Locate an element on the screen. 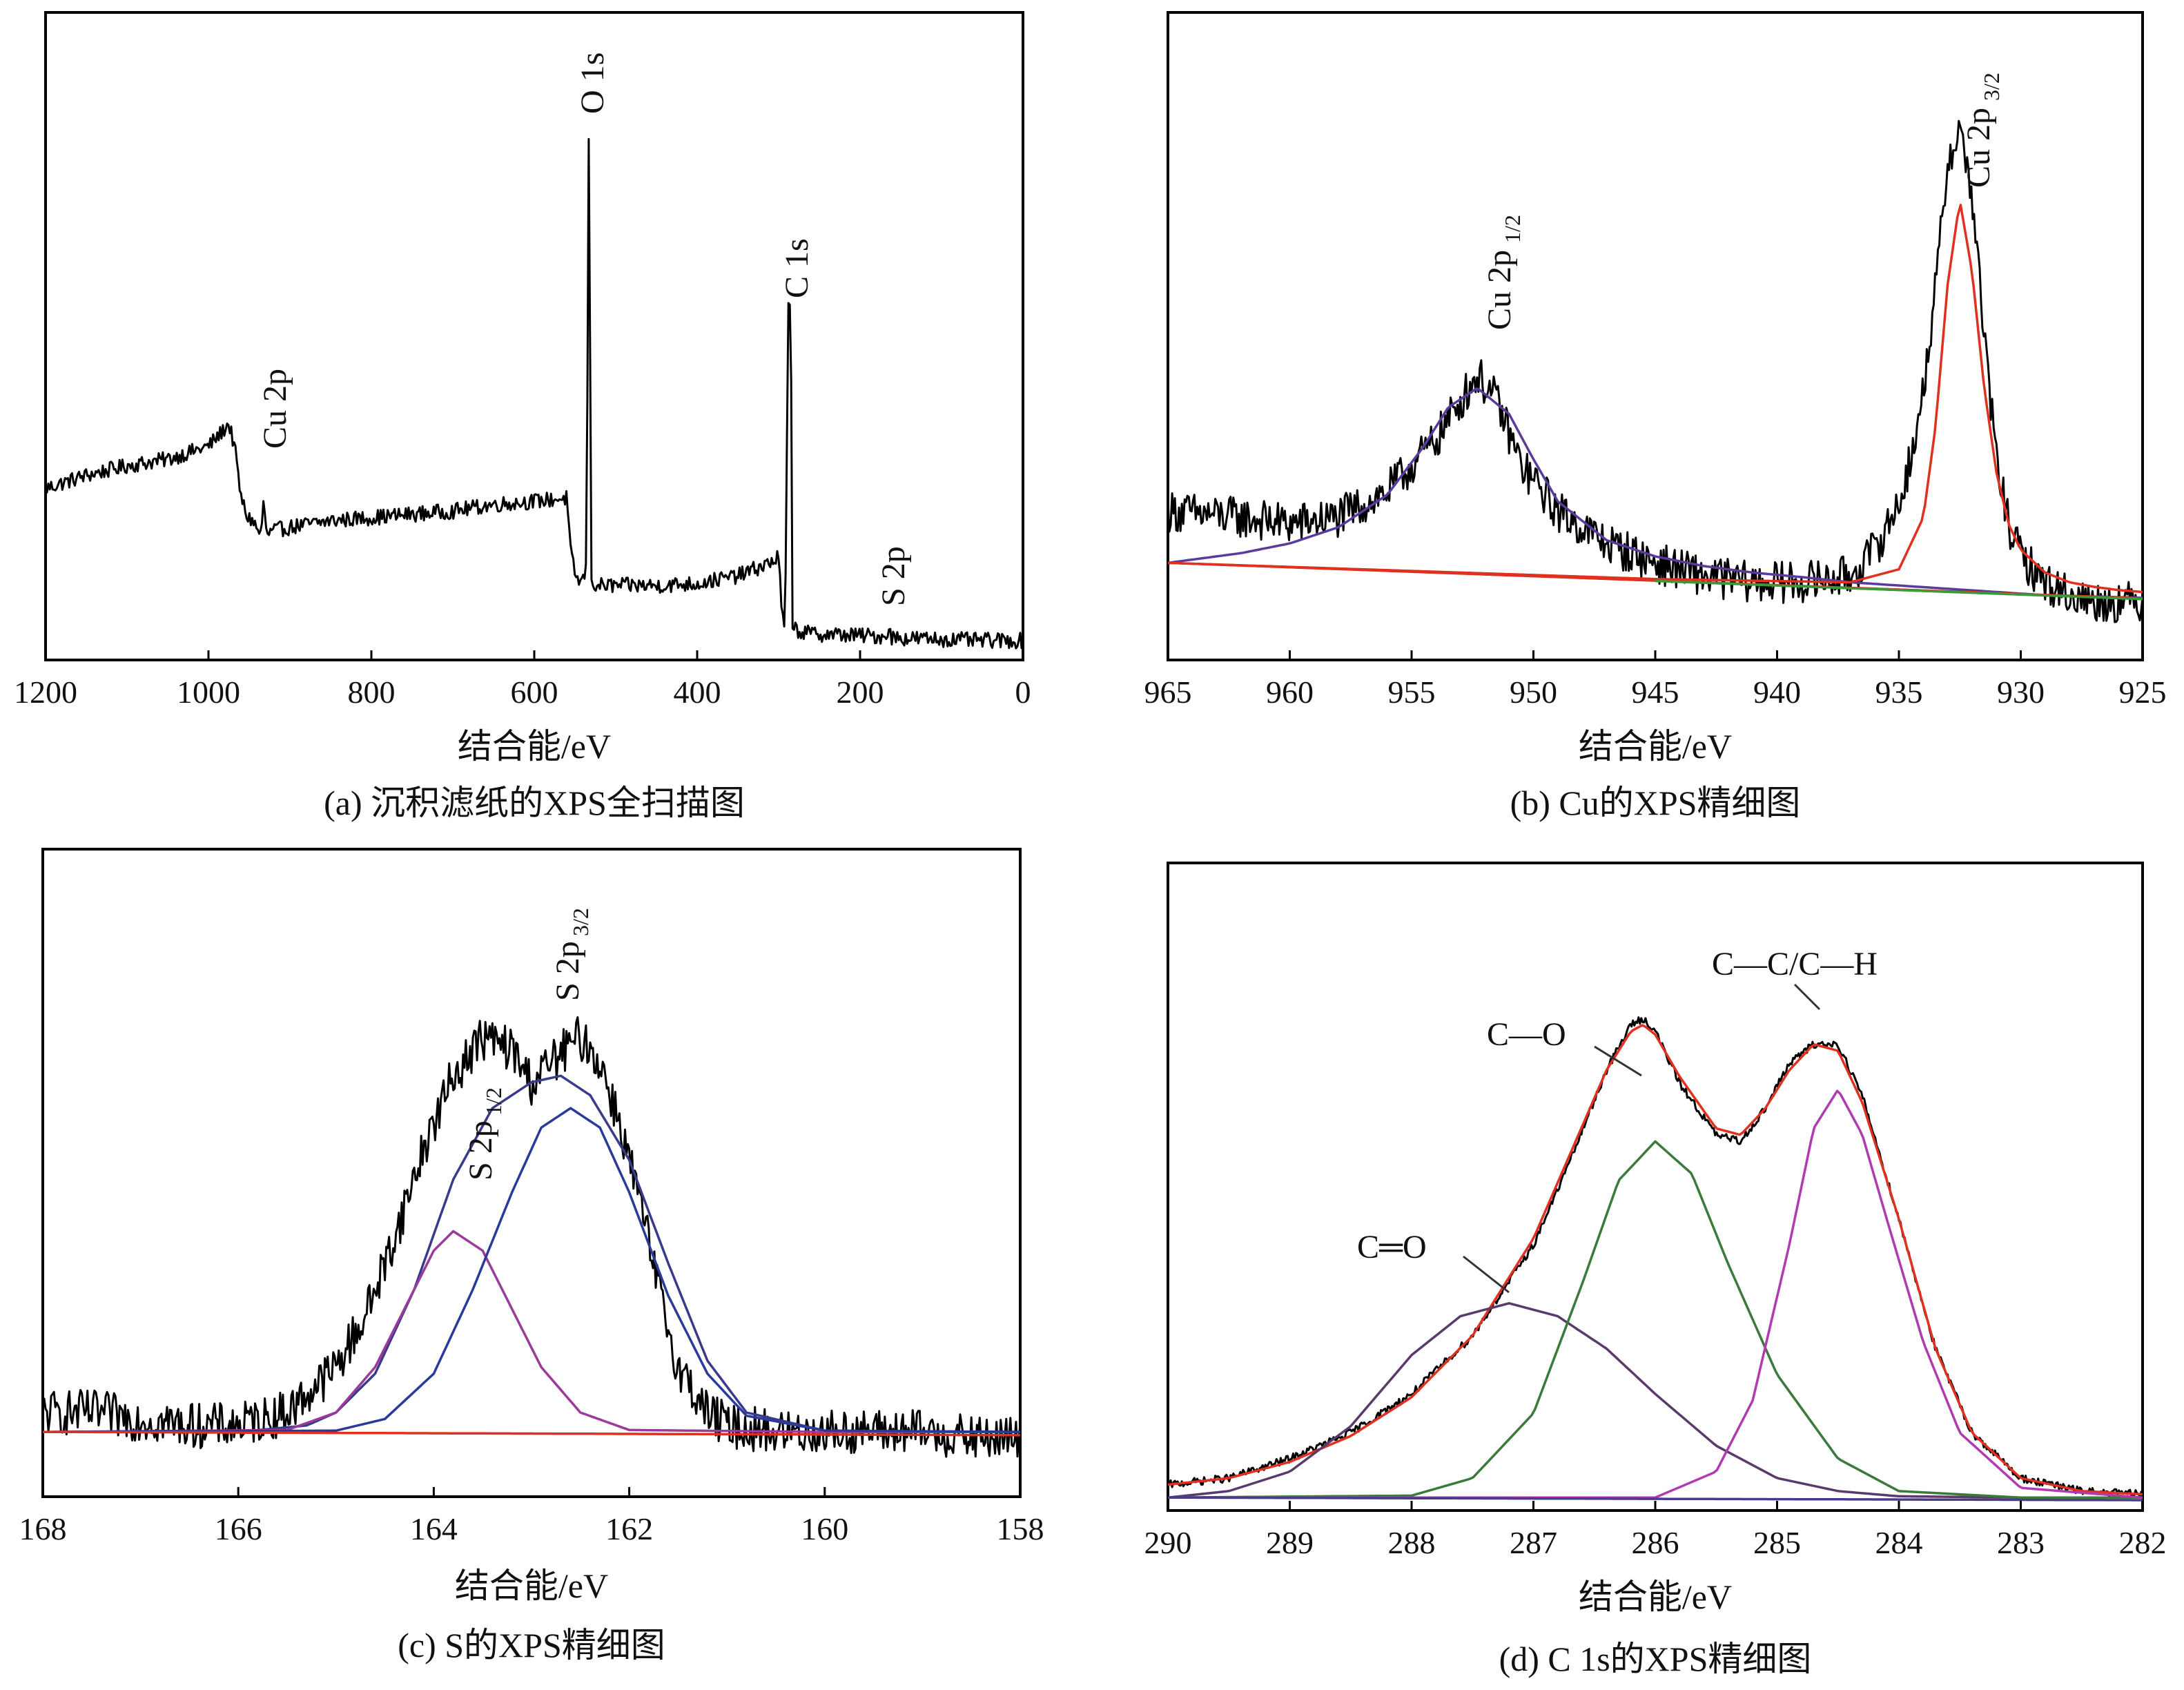 This screenshot has height=1690, width=2184. panel-d-series-total-fit is located at coordinates (1655, 1260).